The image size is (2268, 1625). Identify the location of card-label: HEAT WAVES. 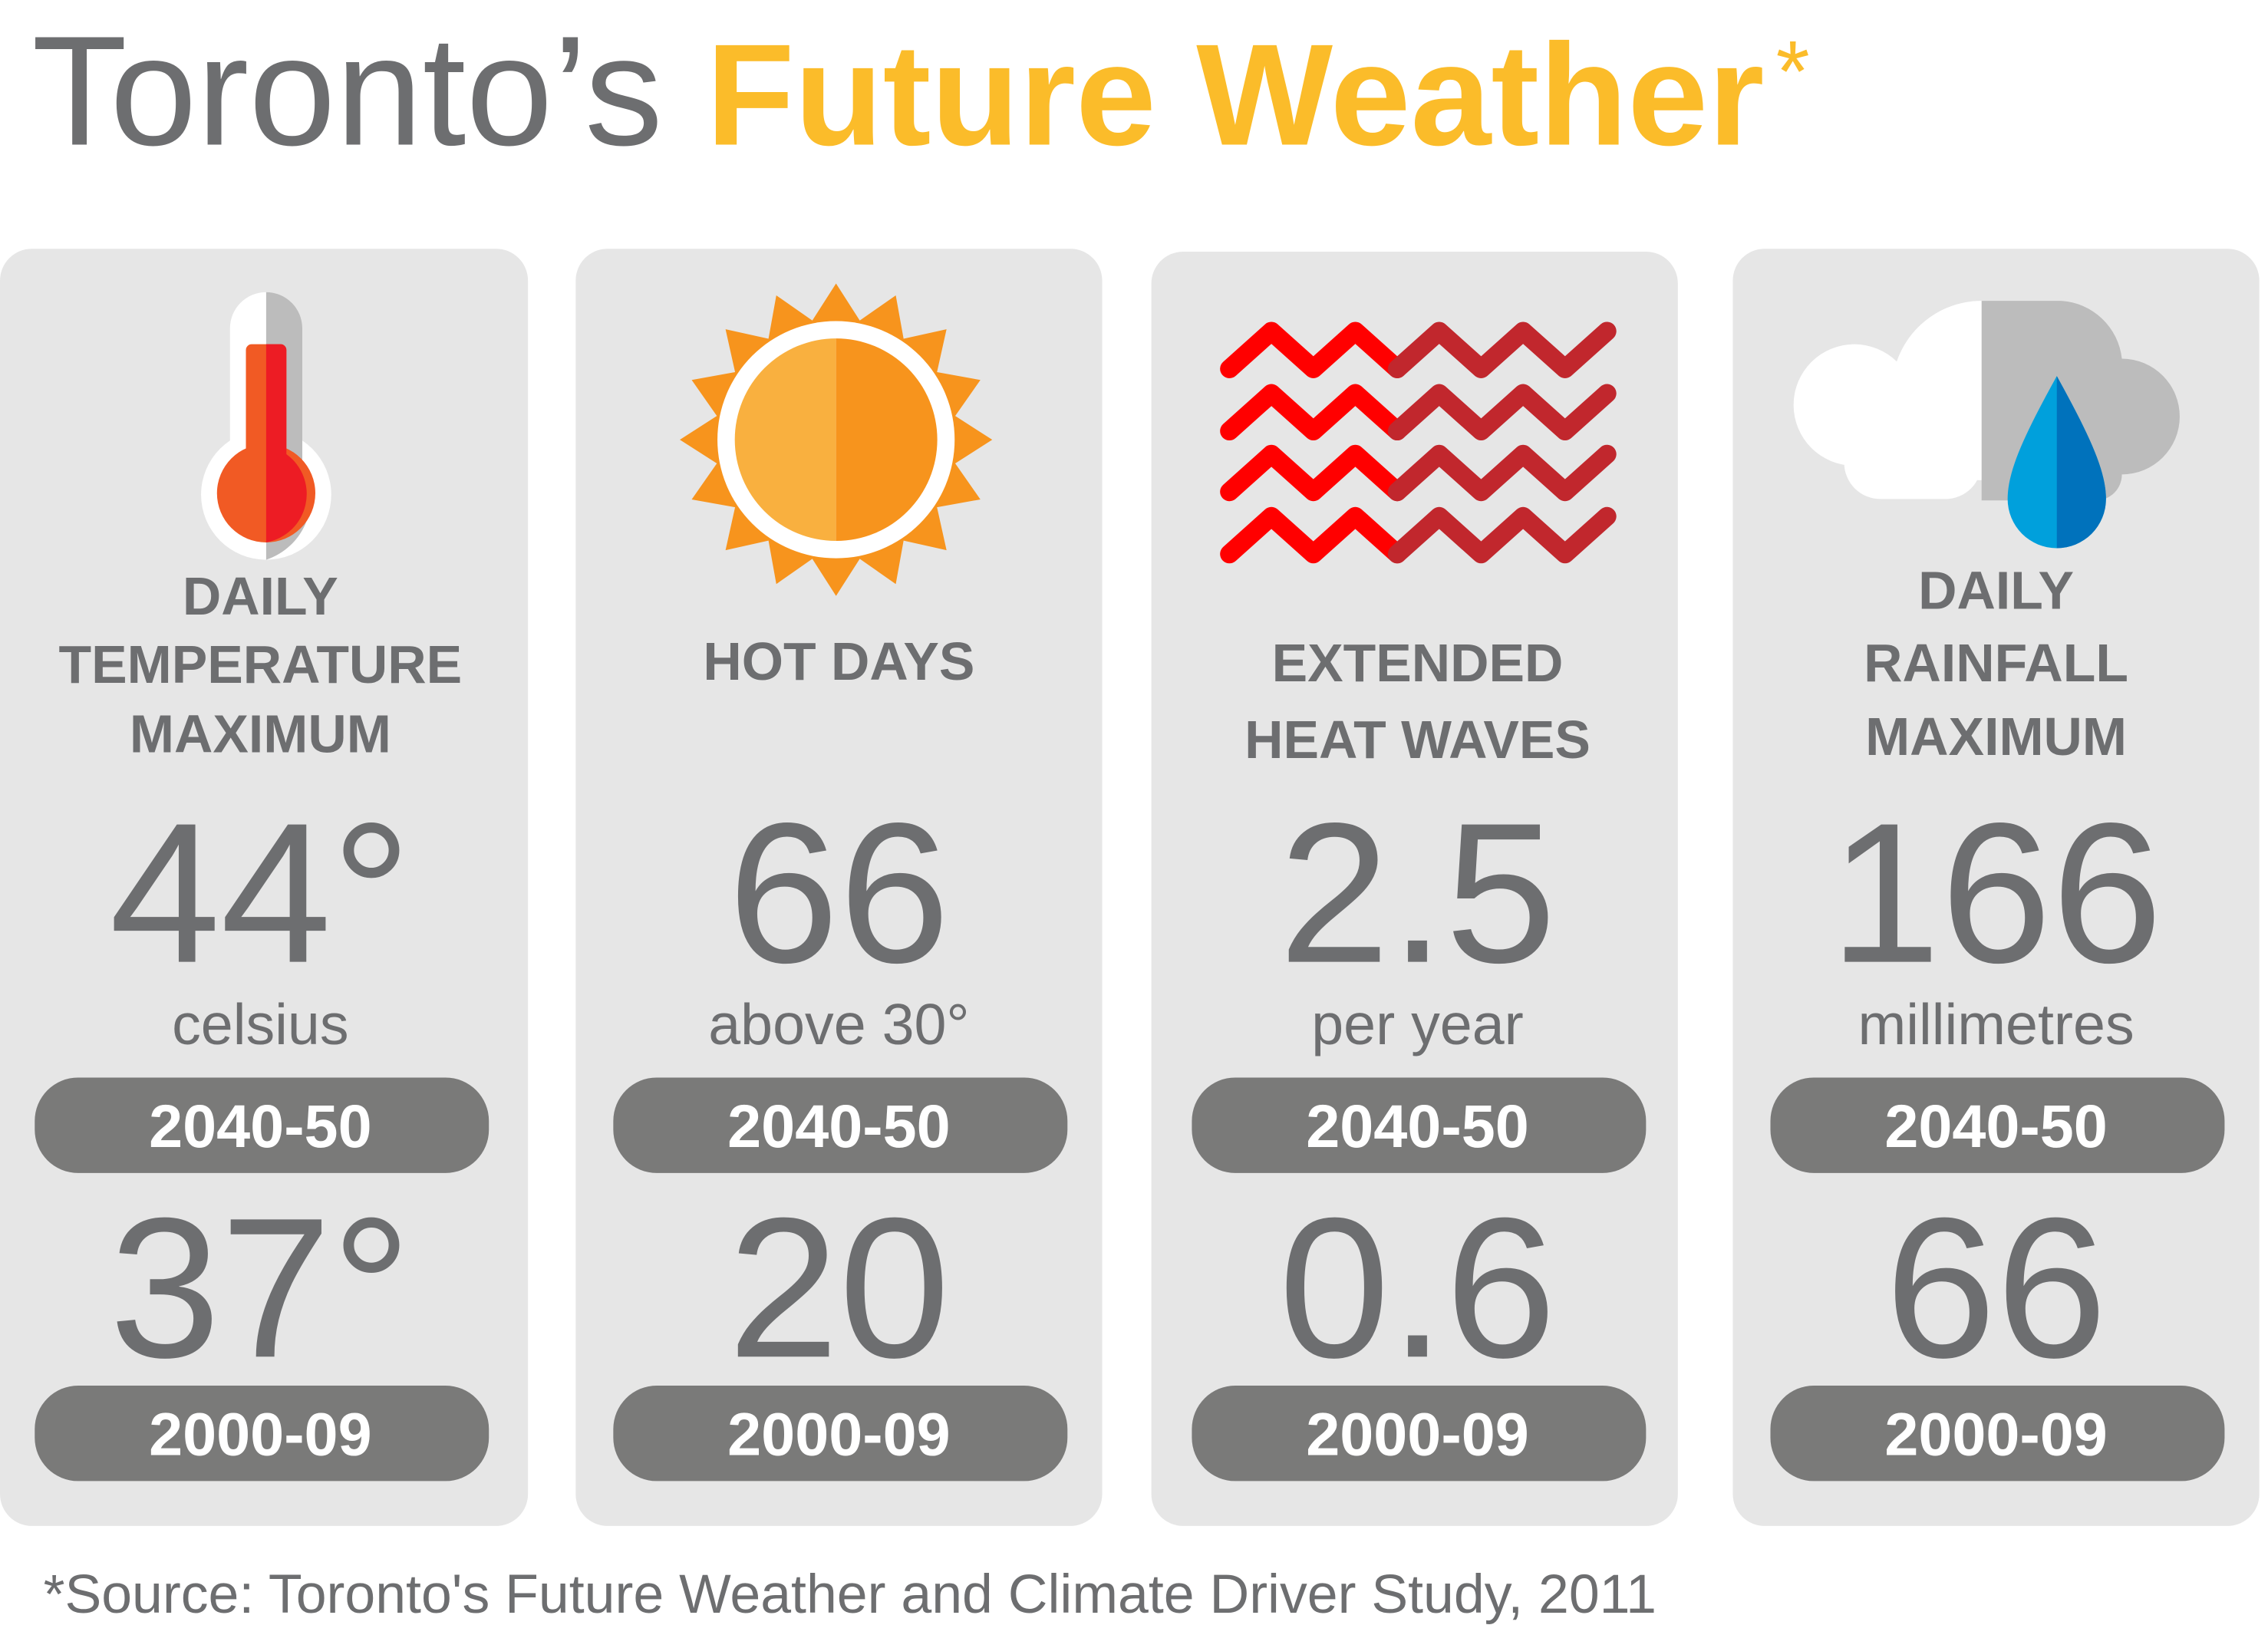
(1417, 740).